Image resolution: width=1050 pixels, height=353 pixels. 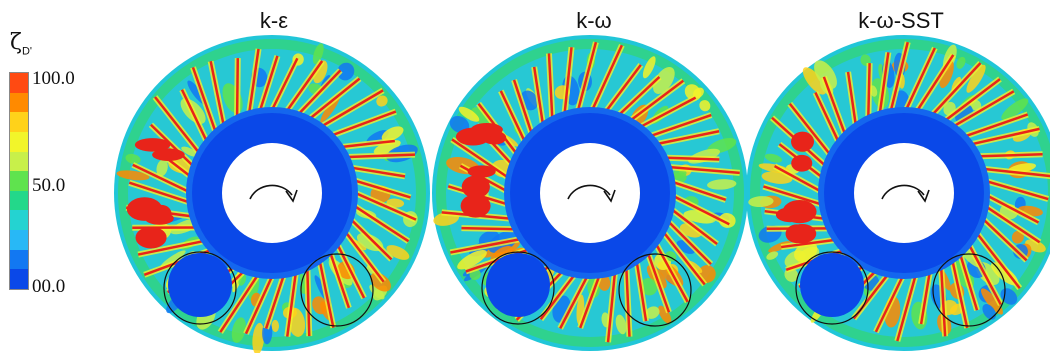 I want to click on panel-title-k-omega-sst: k-ω-SST, so click(x=901, y=20).